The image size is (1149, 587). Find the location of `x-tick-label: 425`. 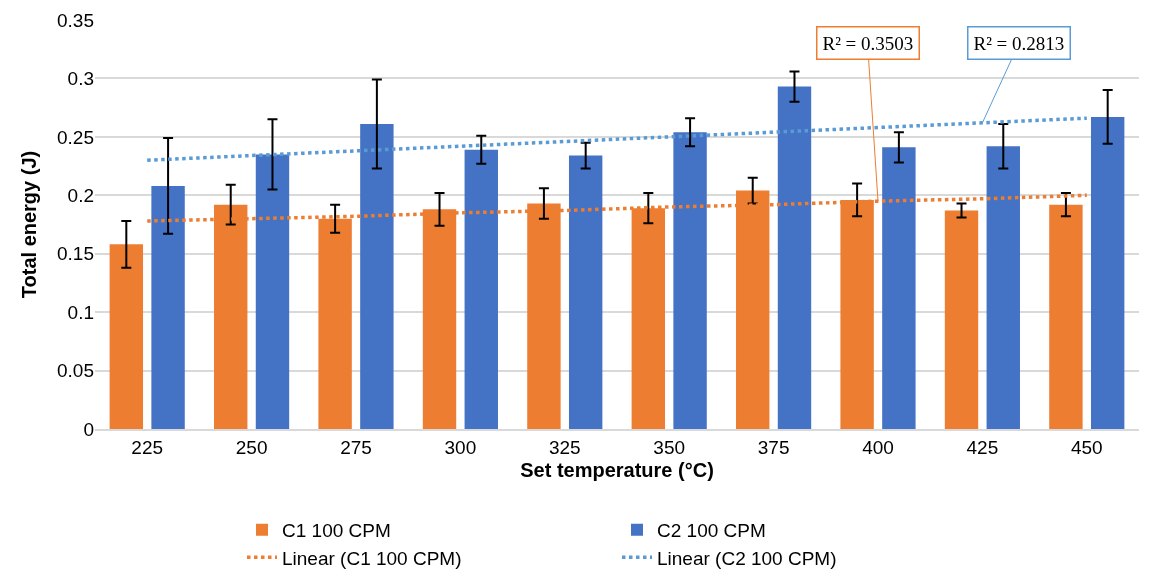

x-tick-label: 425 is located at coordinates (982, 447).